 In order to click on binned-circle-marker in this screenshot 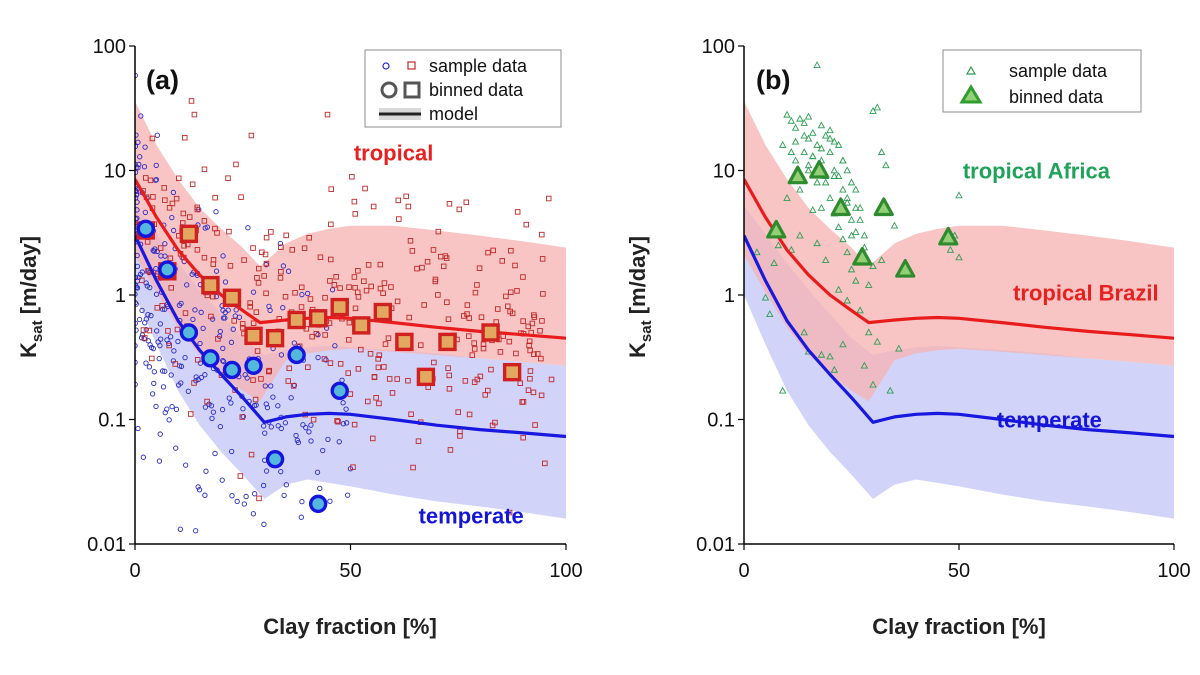, I will do `click(167, 269)`.